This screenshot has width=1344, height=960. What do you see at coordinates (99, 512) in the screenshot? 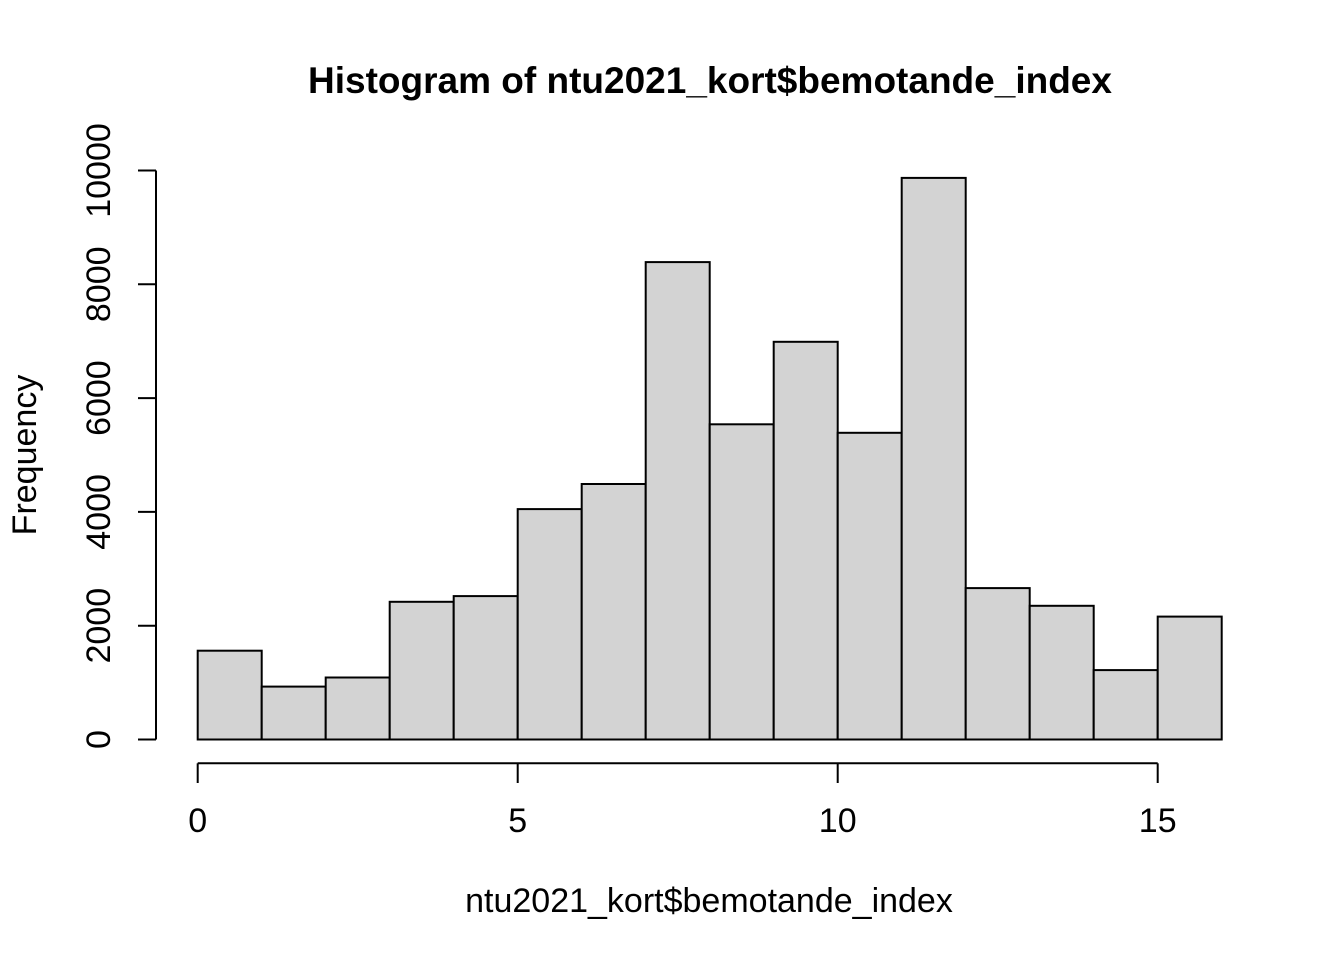
I see `y-tick-label: 4000` at bounding box center [99, 512].